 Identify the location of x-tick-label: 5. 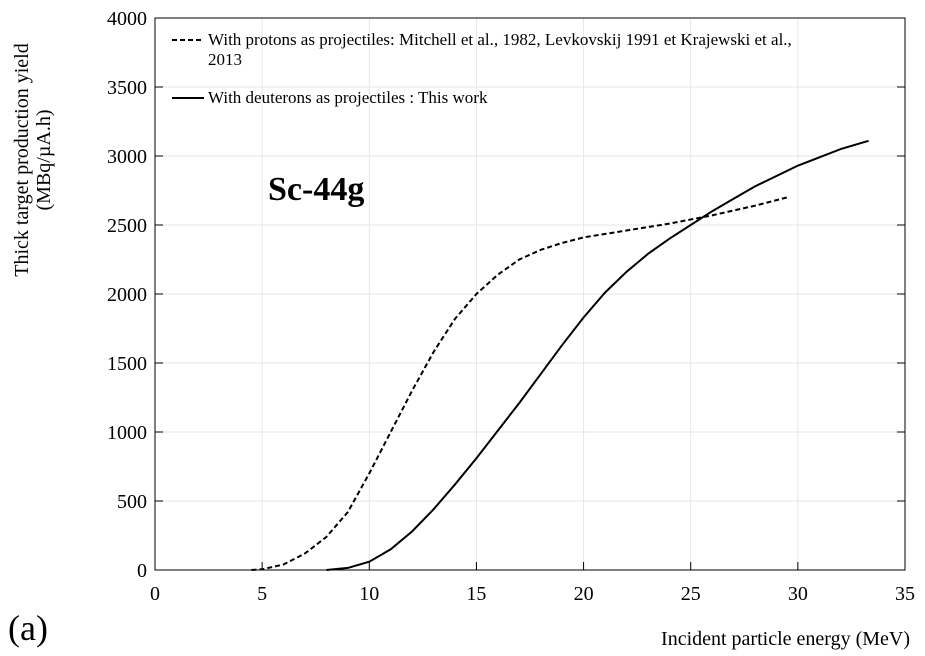
(262, 594).